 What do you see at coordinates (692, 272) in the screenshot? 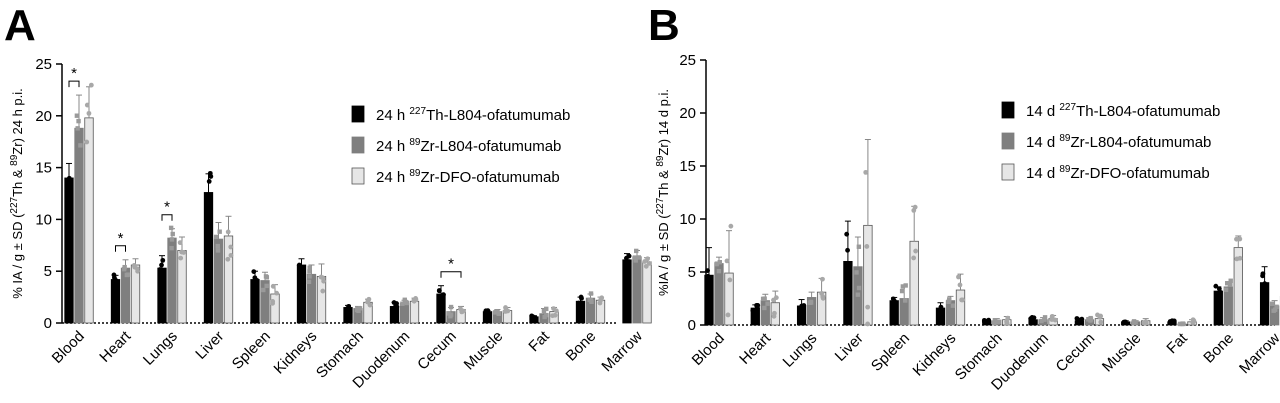
I see `y-tick-label: 5` at bounding box center [692, 272].